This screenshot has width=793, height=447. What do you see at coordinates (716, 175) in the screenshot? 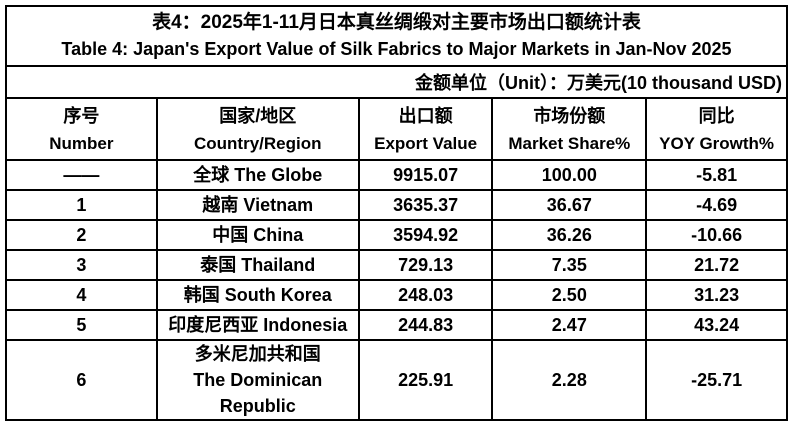
I see `cell-yoy-growth: -5.81` at bounding box center [716, 175].